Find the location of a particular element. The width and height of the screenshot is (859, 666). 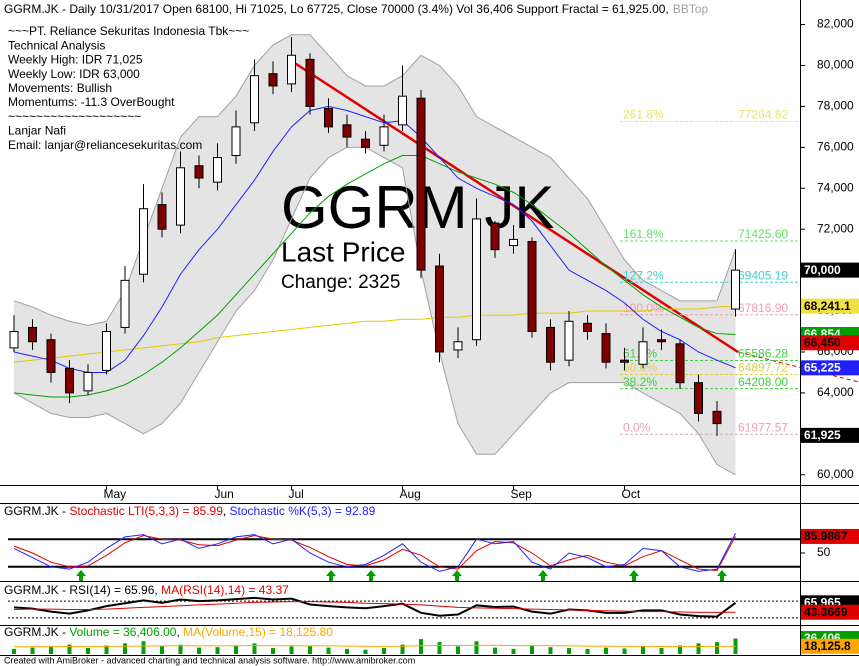

x-tick-label: Aug is located at coordinates (410, 494).